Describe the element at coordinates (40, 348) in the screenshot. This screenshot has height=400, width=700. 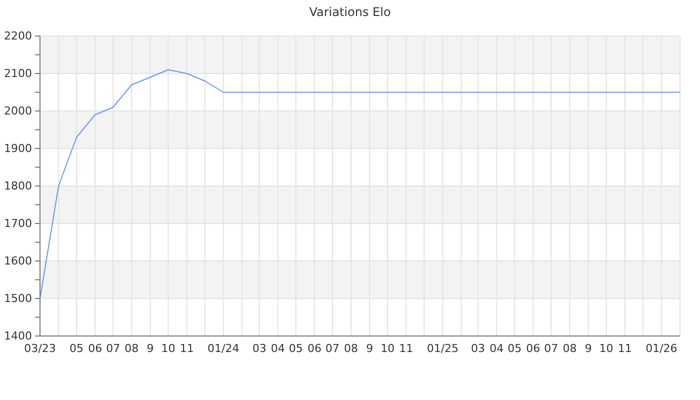
I see `x-tick-label: 03/23` at that location.